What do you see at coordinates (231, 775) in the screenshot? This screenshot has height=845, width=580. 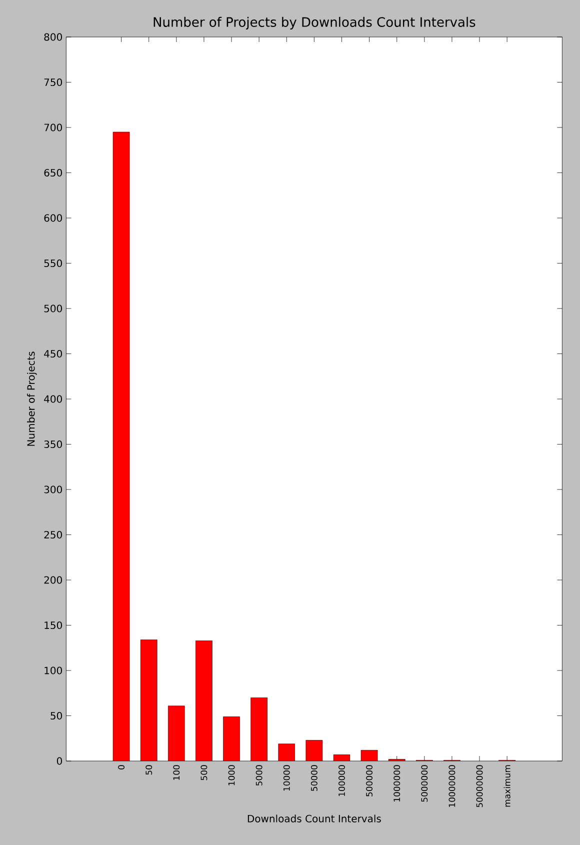 I see `x-tick-label: 1000` at bounding box center [231, 775].